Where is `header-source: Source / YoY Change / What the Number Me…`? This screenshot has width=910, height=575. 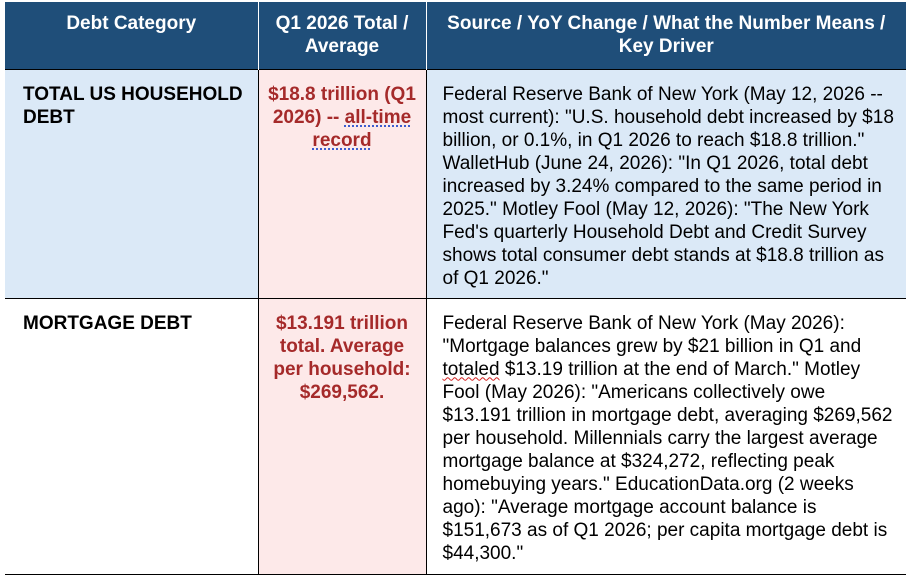
header-source: Source / YoY Change / What the Number Me… is located at coordinates (666, 35).